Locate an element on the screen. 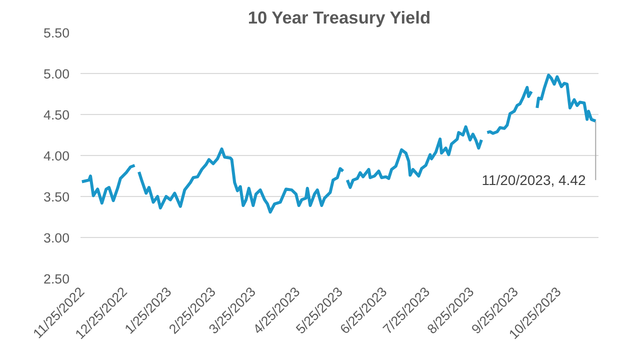 The height and width of the screenshot is (350, 623). y-tick-label: 4.00 is located at coordinates (57, 156).